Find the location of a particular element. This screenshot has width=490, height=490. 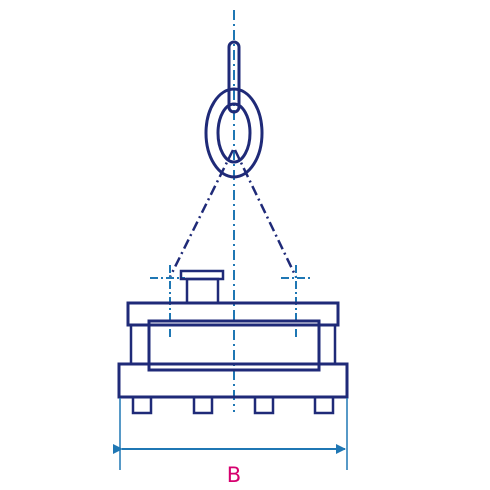

master-ring-inner is located at coordinates (234, 133).